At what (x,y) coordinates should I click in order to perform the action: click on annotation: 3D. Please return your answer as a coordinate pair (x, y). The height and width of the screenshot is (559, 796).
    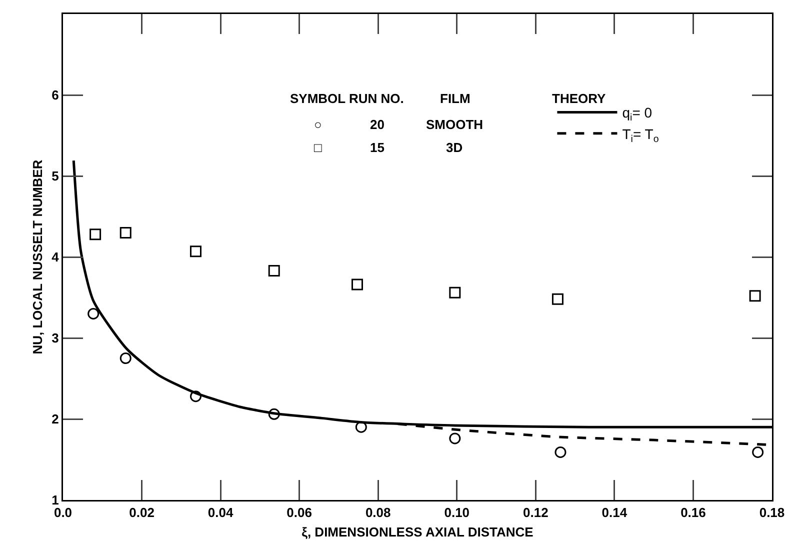
    Looking at the image, I should click on (454, 147).